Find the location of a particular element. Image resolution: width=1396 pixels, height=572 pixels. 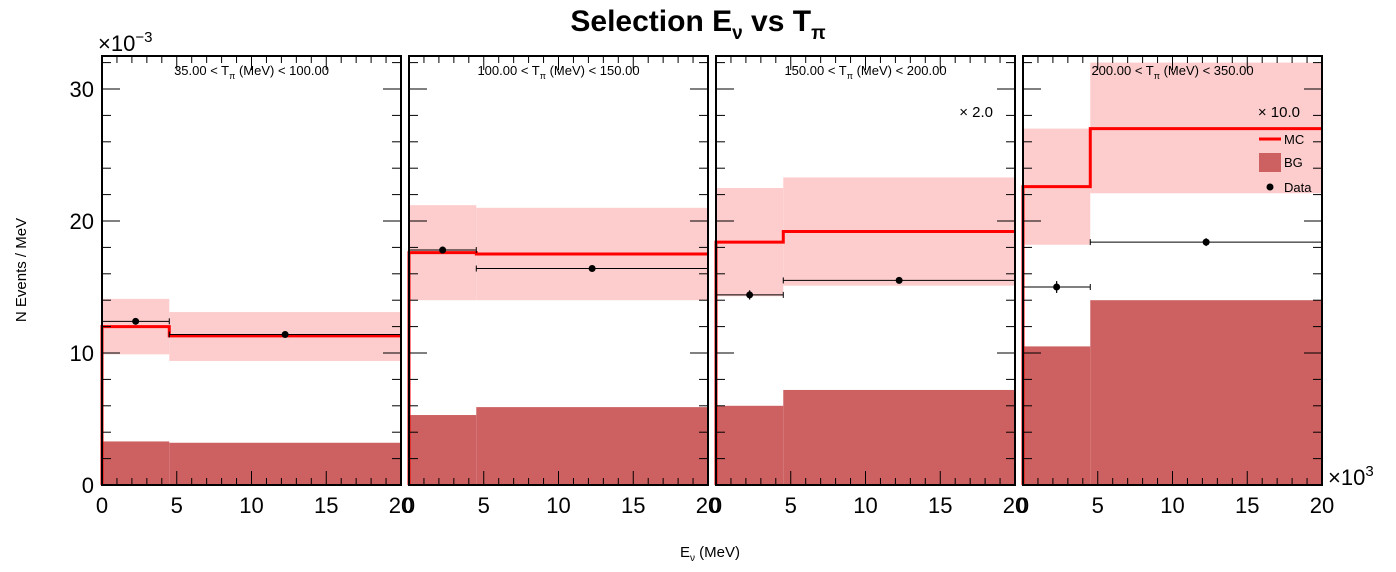

y-axis-label: N Events / MeV is located at coordinates (21, 270).